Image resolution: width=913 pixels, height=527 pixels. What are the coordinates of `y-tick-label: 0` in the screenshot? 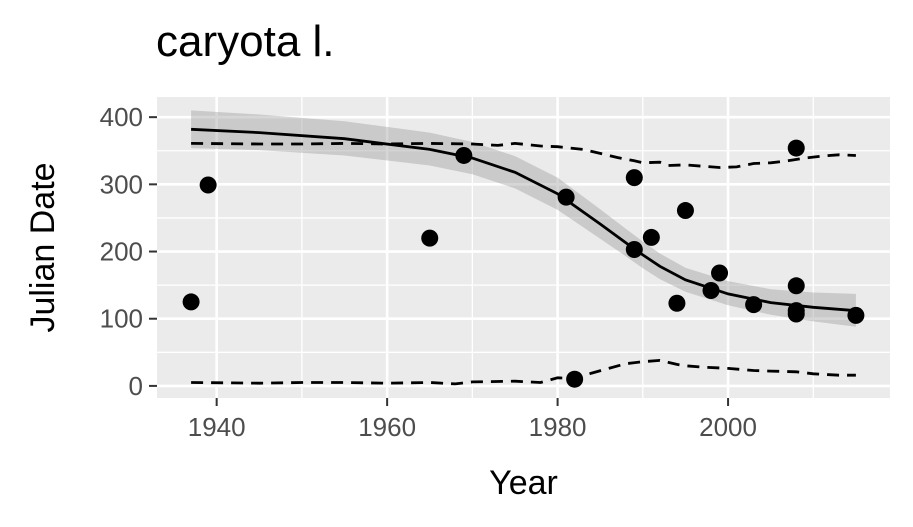 It's located at (136, 386).